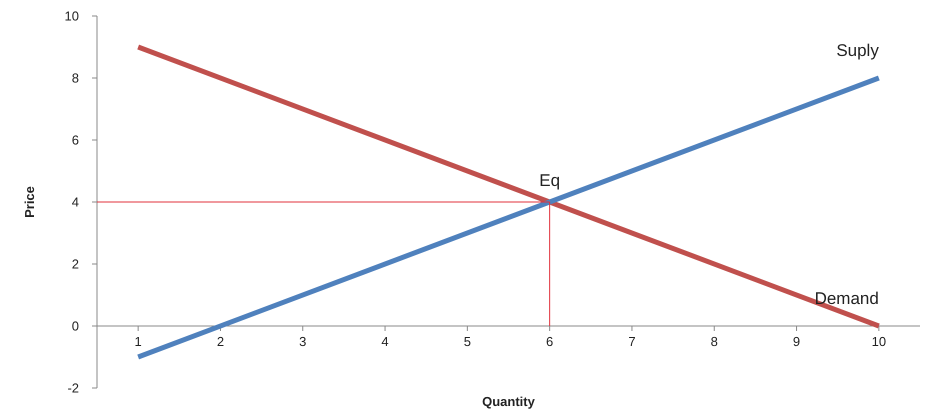 Image resolution: width=930 pixels, height=410 pixels. I want to click on y-tick-label: 8, so click(75, 78).